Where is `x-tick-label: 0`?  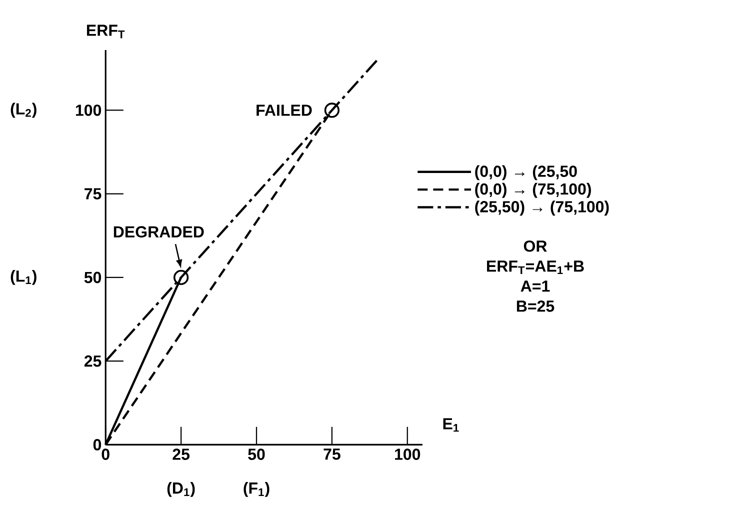
x-tick-label: 0 is located at coordinates (106, 454).